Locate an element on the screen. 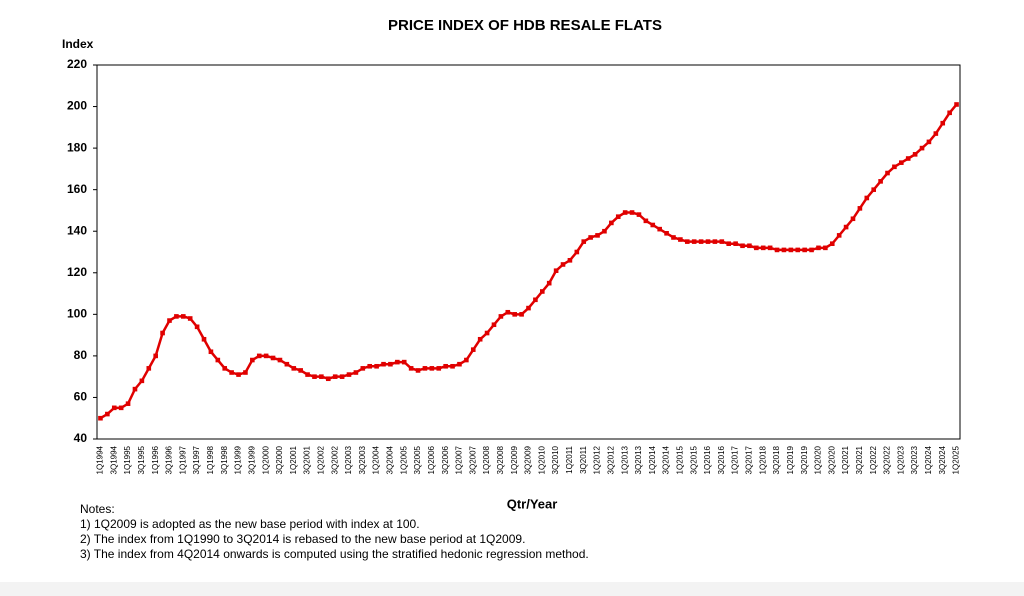 The width and height of the screenshot is (1024, 596). note: Notes: is located at coordinates (97, 509).